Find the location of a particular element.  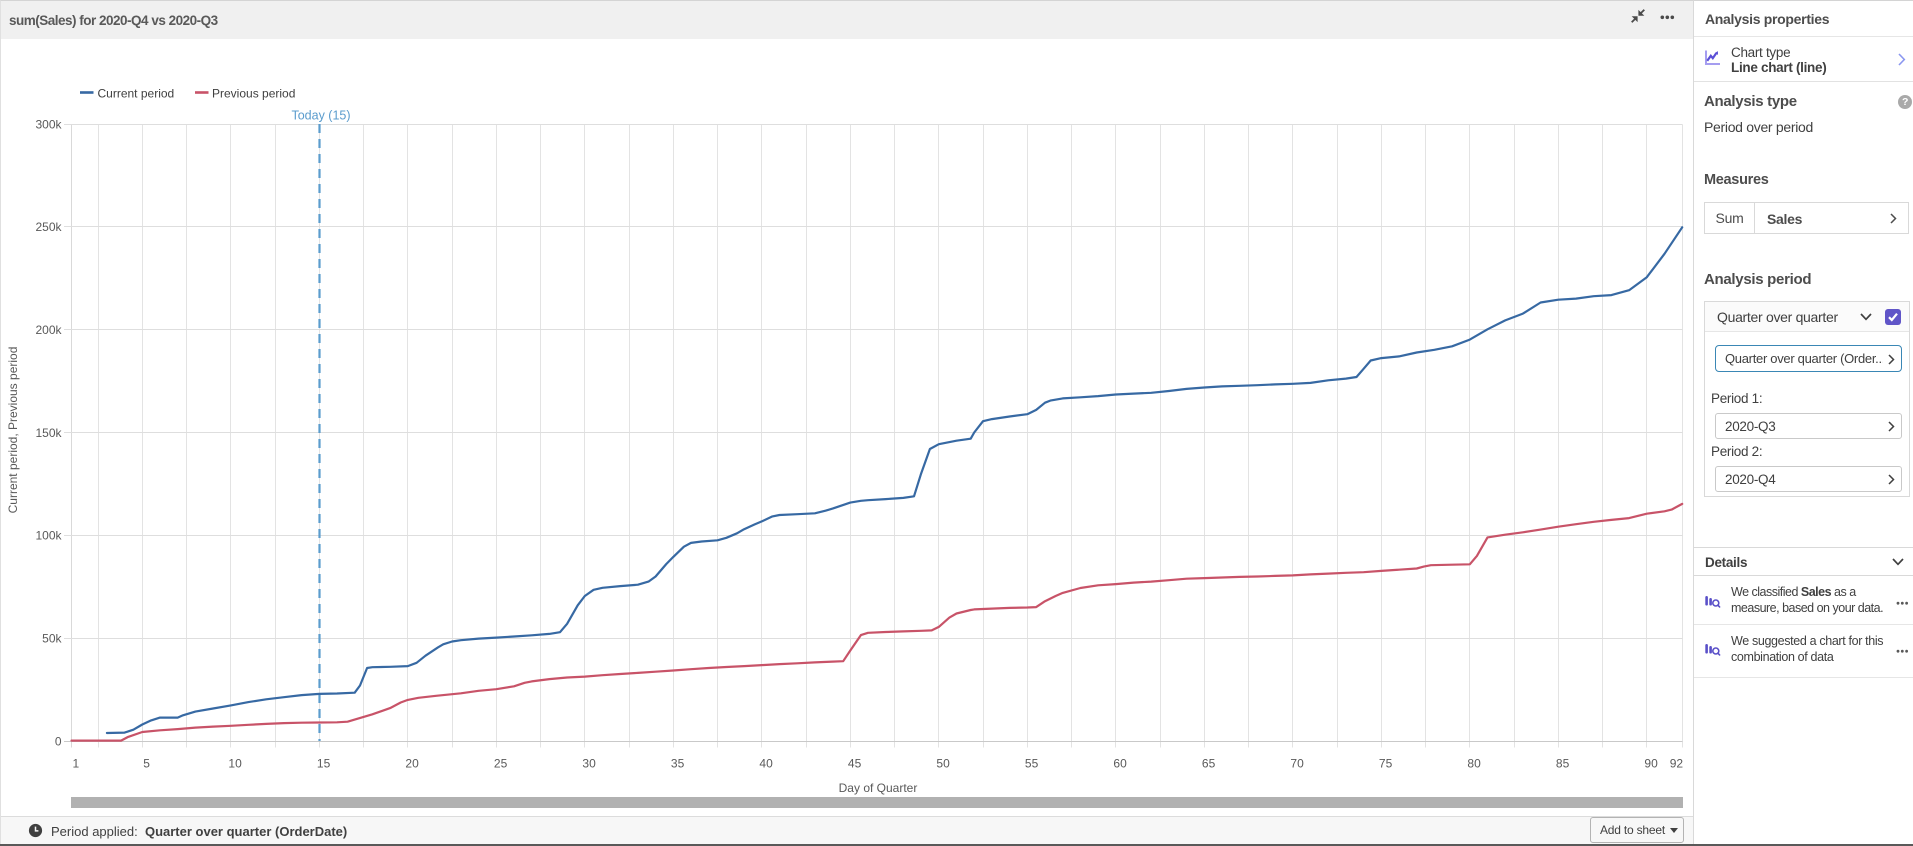

svg-text: 92 is located at coordinates (1677, 764).